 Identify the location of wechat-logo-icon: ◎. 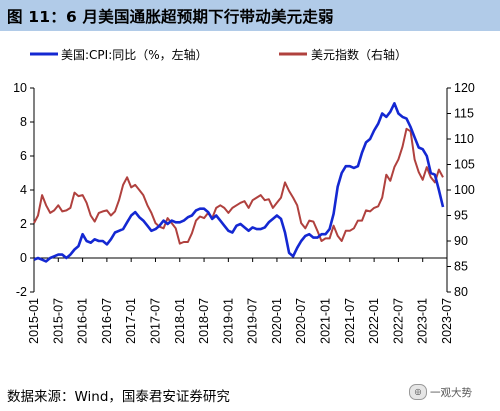
(418, 392).